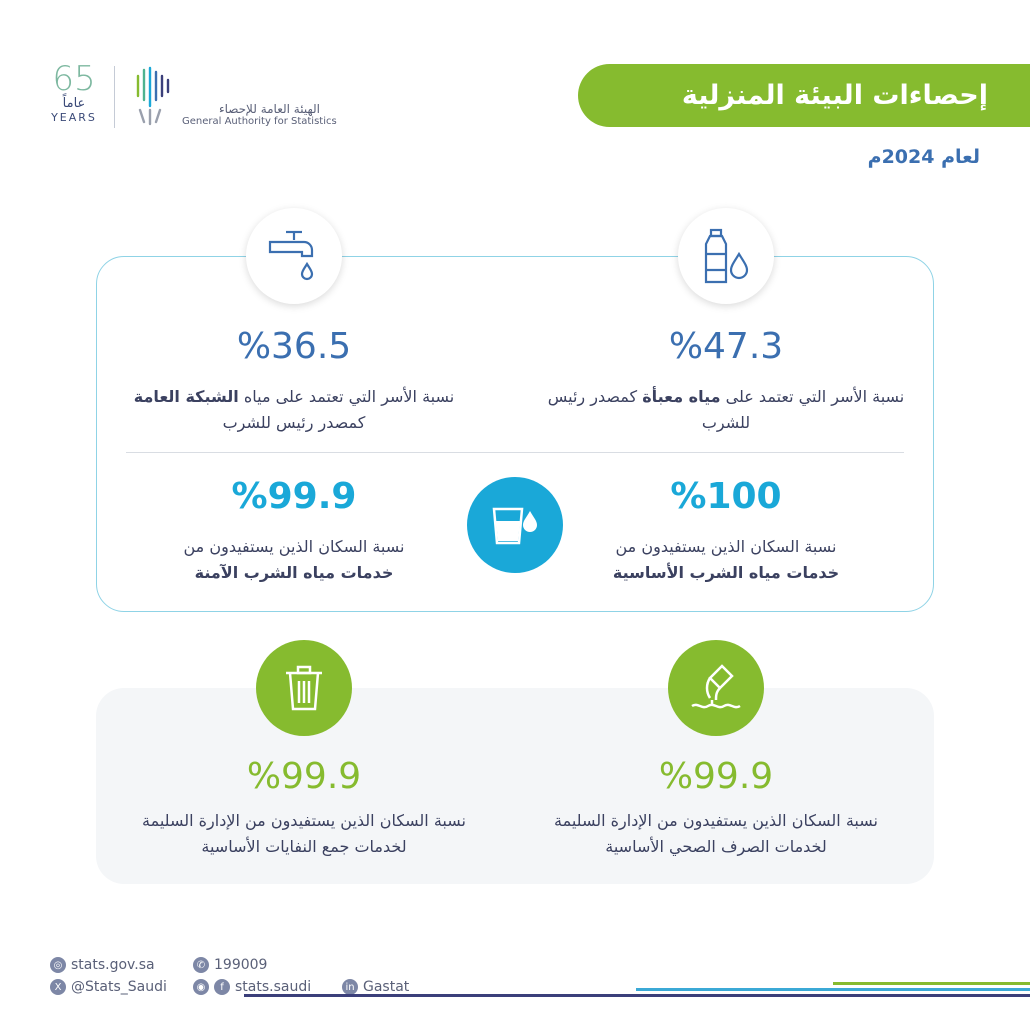 The width and height of the screenshot is (1030, 1030). What do you see at coordinates (114, 97) in the screenshot?
I see `logo-divider` at bounding box center [114, 97].